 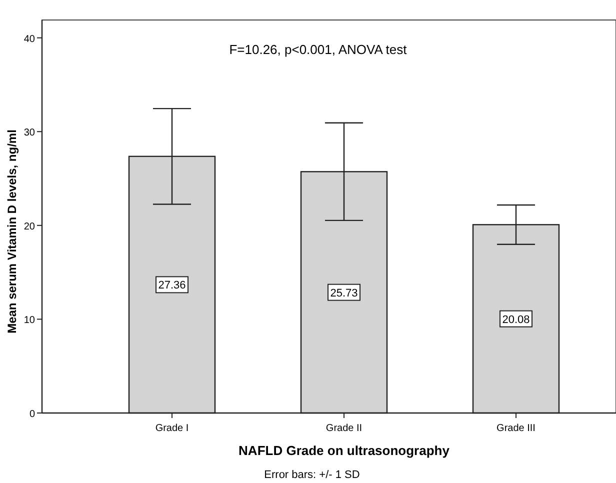 What do you see at coordinates (318, 49) in the screenshot?
I see `annotation: F=10.26, p<0.001, ANOVA test` at bounding box center [318, 49].